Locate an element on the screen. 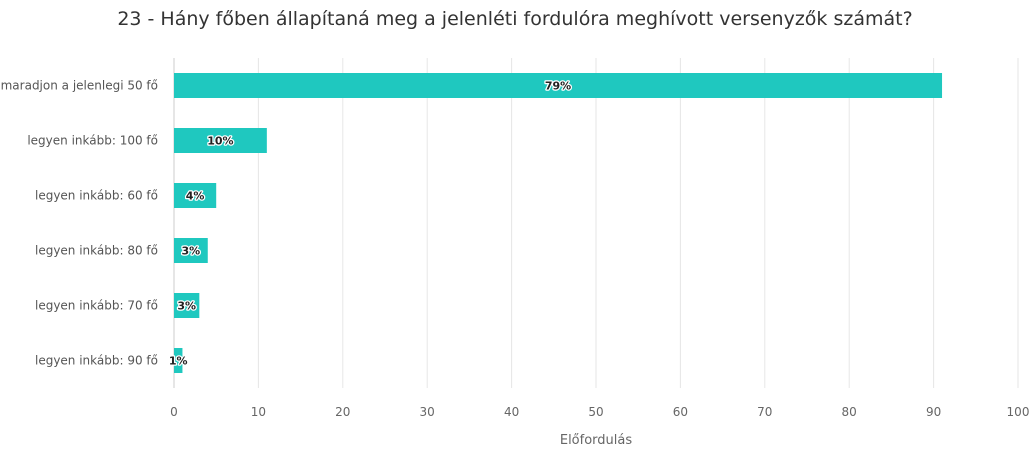 Image resolution: width=1030 pixels, height=458 pixels. data-label-1: 10% is located at coordinates (220, 141).